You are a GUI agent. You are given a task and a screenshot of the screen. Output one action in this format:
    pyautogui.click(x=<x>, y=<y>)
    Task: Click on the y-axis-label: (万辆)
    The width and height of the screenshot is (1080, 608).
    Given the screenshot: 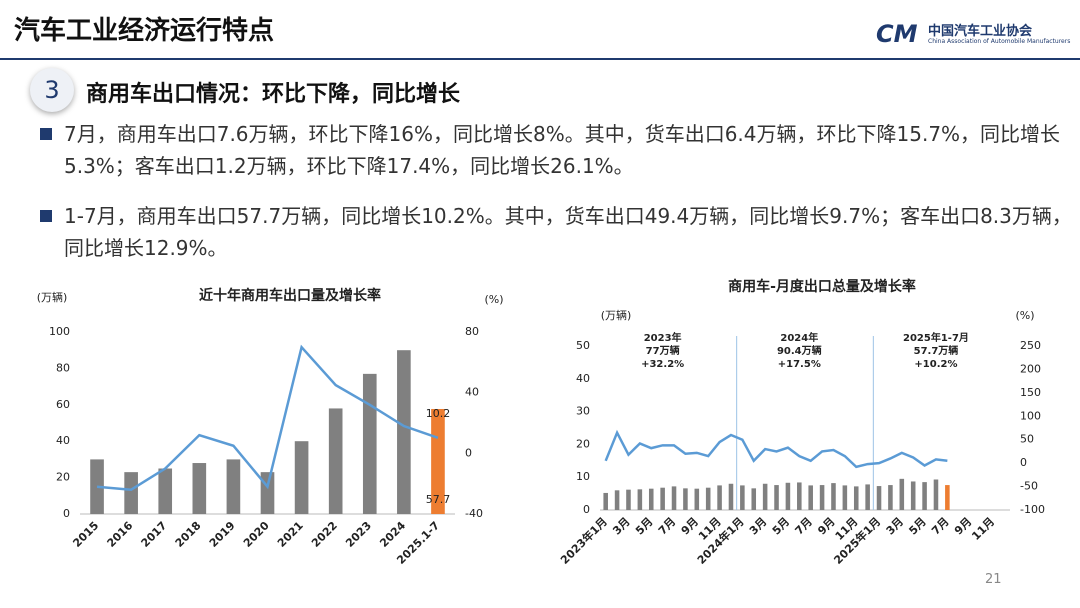 What is the action you would take?
    pyautogui.click(x=52, y=297)
    